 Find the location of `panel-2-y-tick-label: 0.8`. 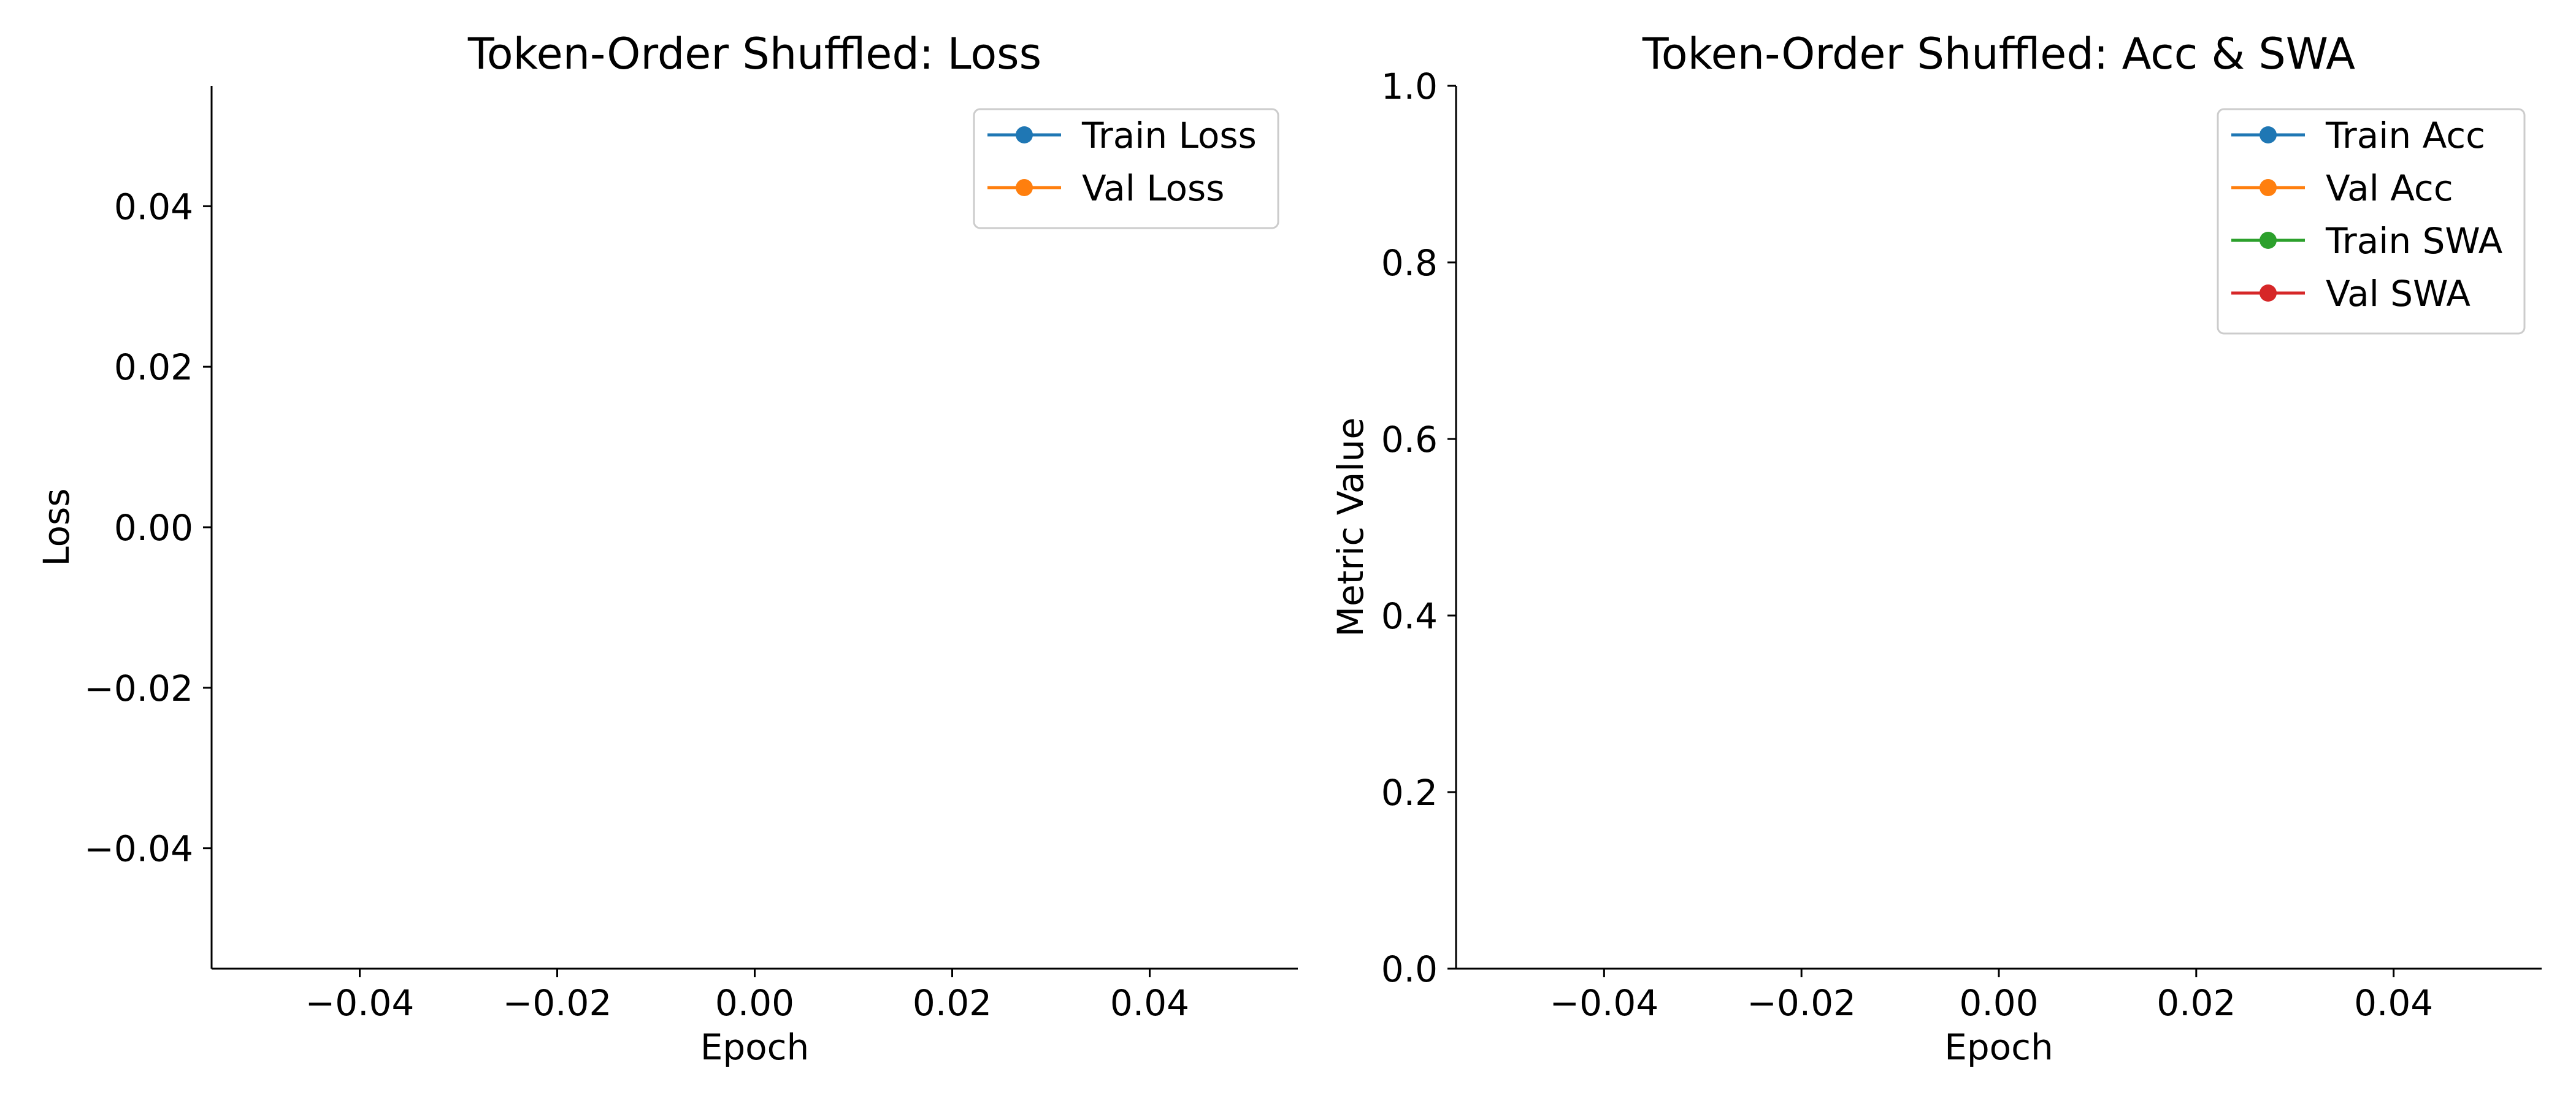

panel-2-y-tick-label: 0.8 is located at coordinates (1409, 263).